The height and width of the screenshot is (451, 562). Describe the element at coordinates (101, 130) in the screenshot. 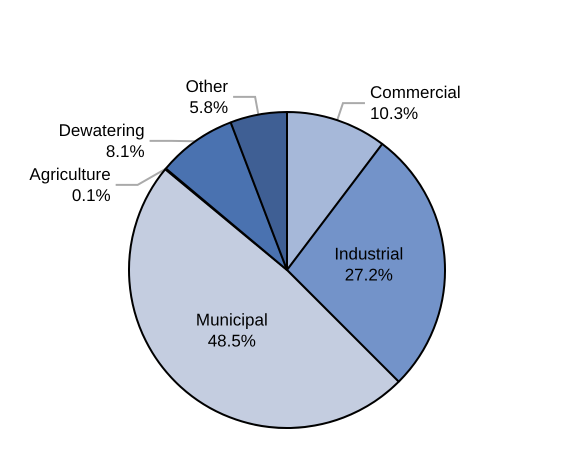

I see `slice-label: Dewatering` at that location.